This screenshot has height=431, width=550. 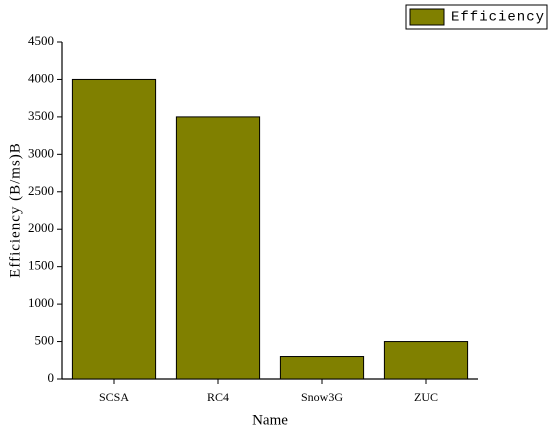 What do you see at coordinates (41, 227) in the screenshot?
I see `y-tick-label: 2000` at bounding box center [41, 227].